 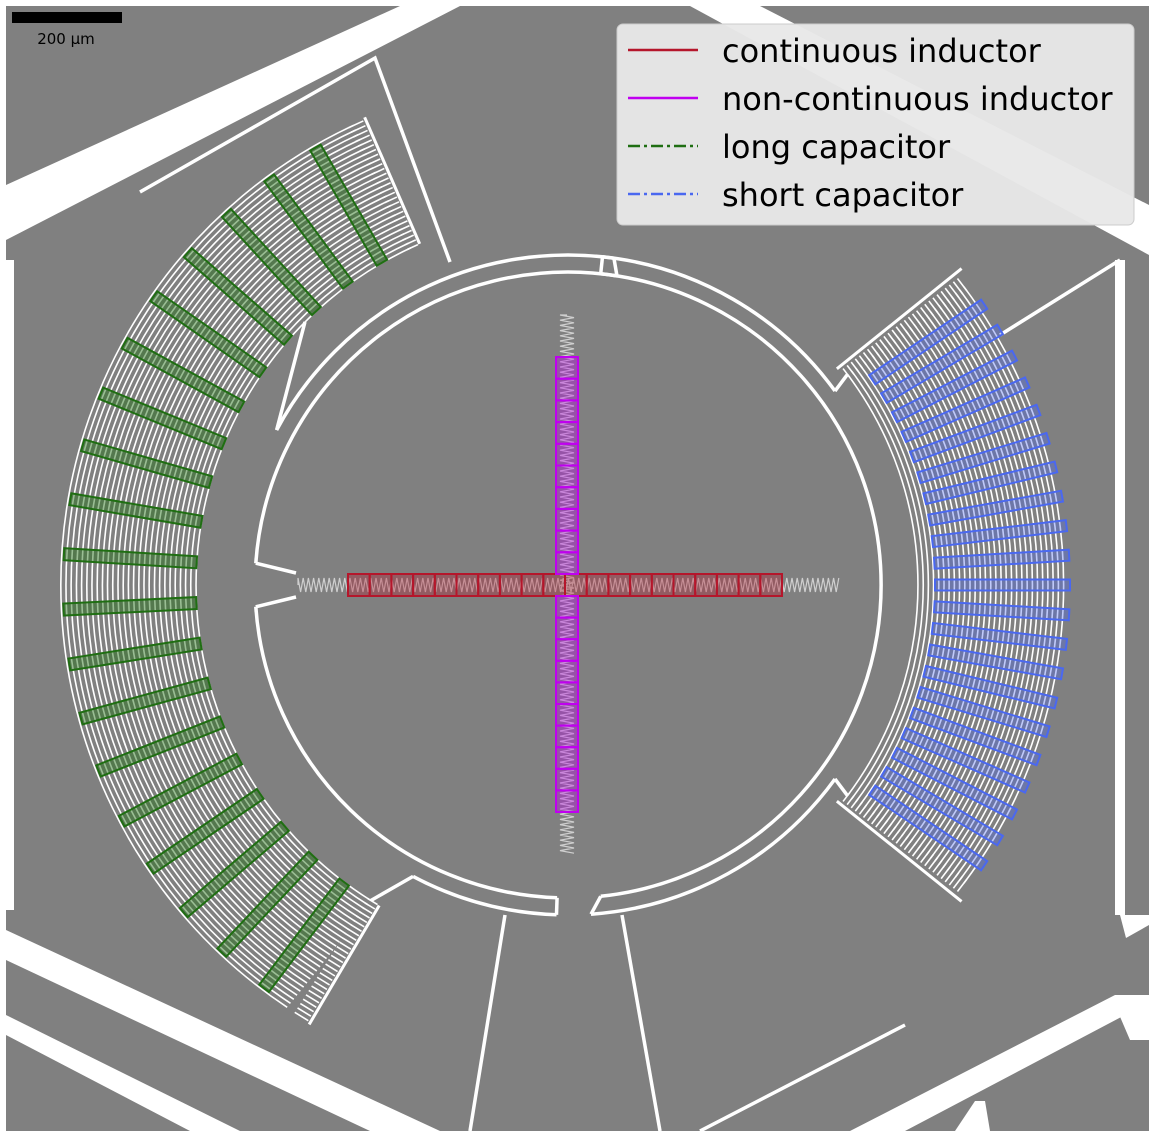 I want to click on inductor-meander, so click(x=567, y=584).